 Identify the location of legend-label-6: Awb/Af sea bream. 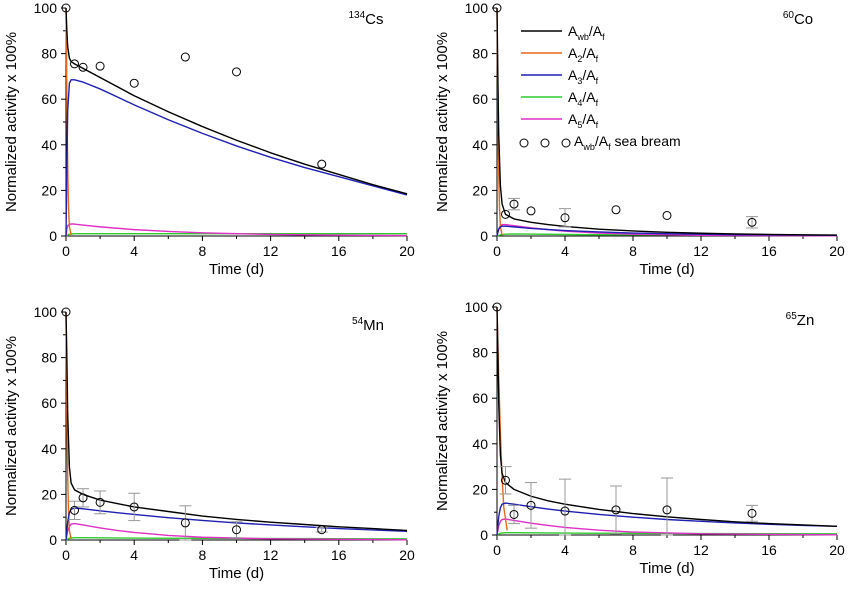
(627, 142).